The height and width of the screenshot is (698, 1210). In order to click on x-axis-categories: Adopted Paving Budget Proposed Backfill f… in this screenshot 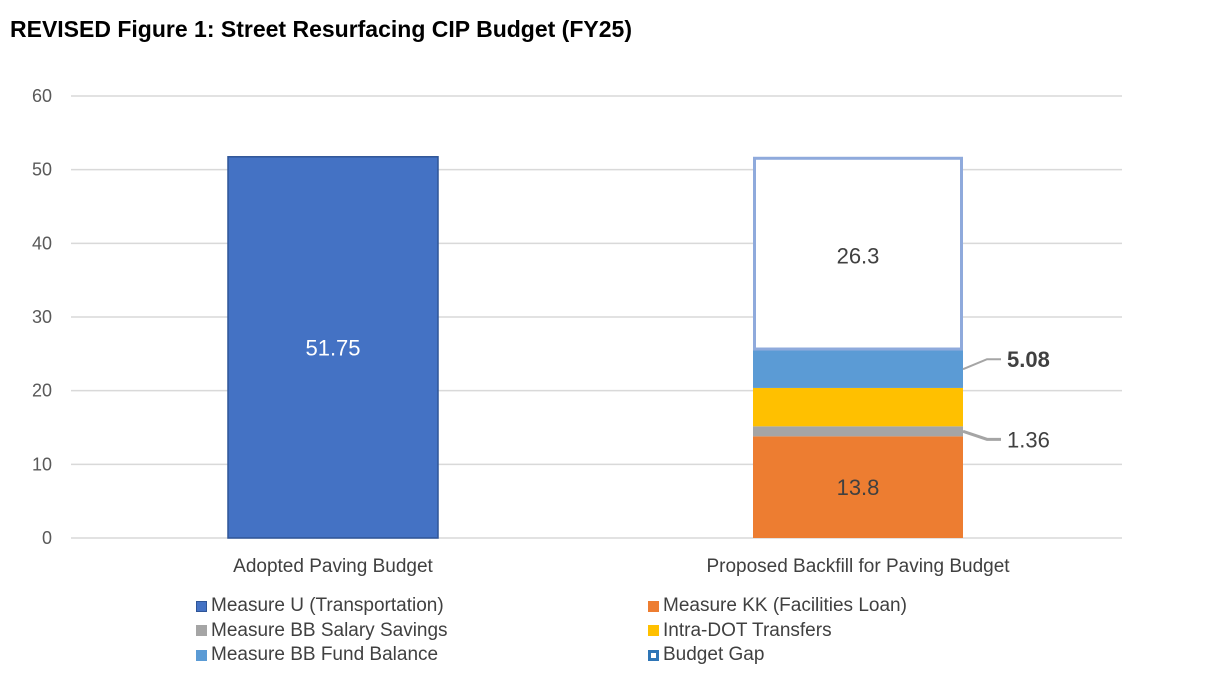, I will do `click(621, 566)`.